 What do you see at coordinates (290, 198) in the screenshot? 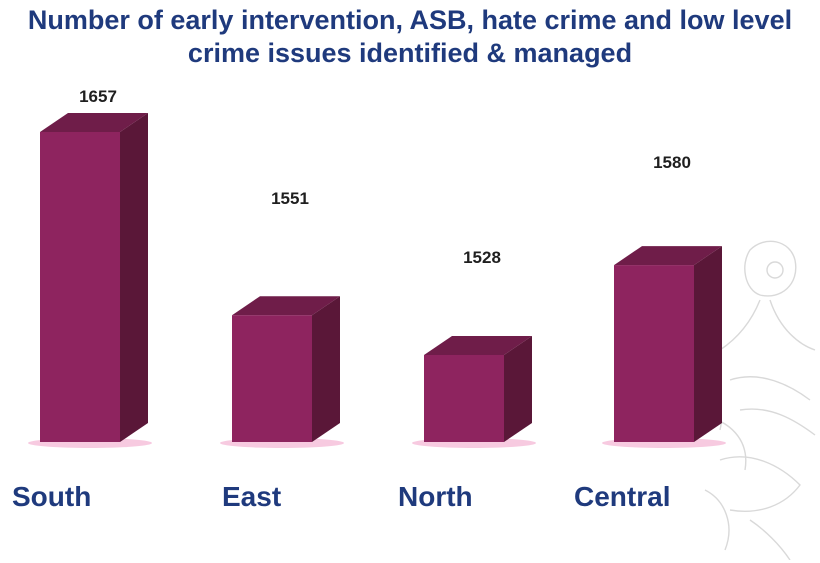
I see `value-label-east: 1551` at bounding box center [290, 198].